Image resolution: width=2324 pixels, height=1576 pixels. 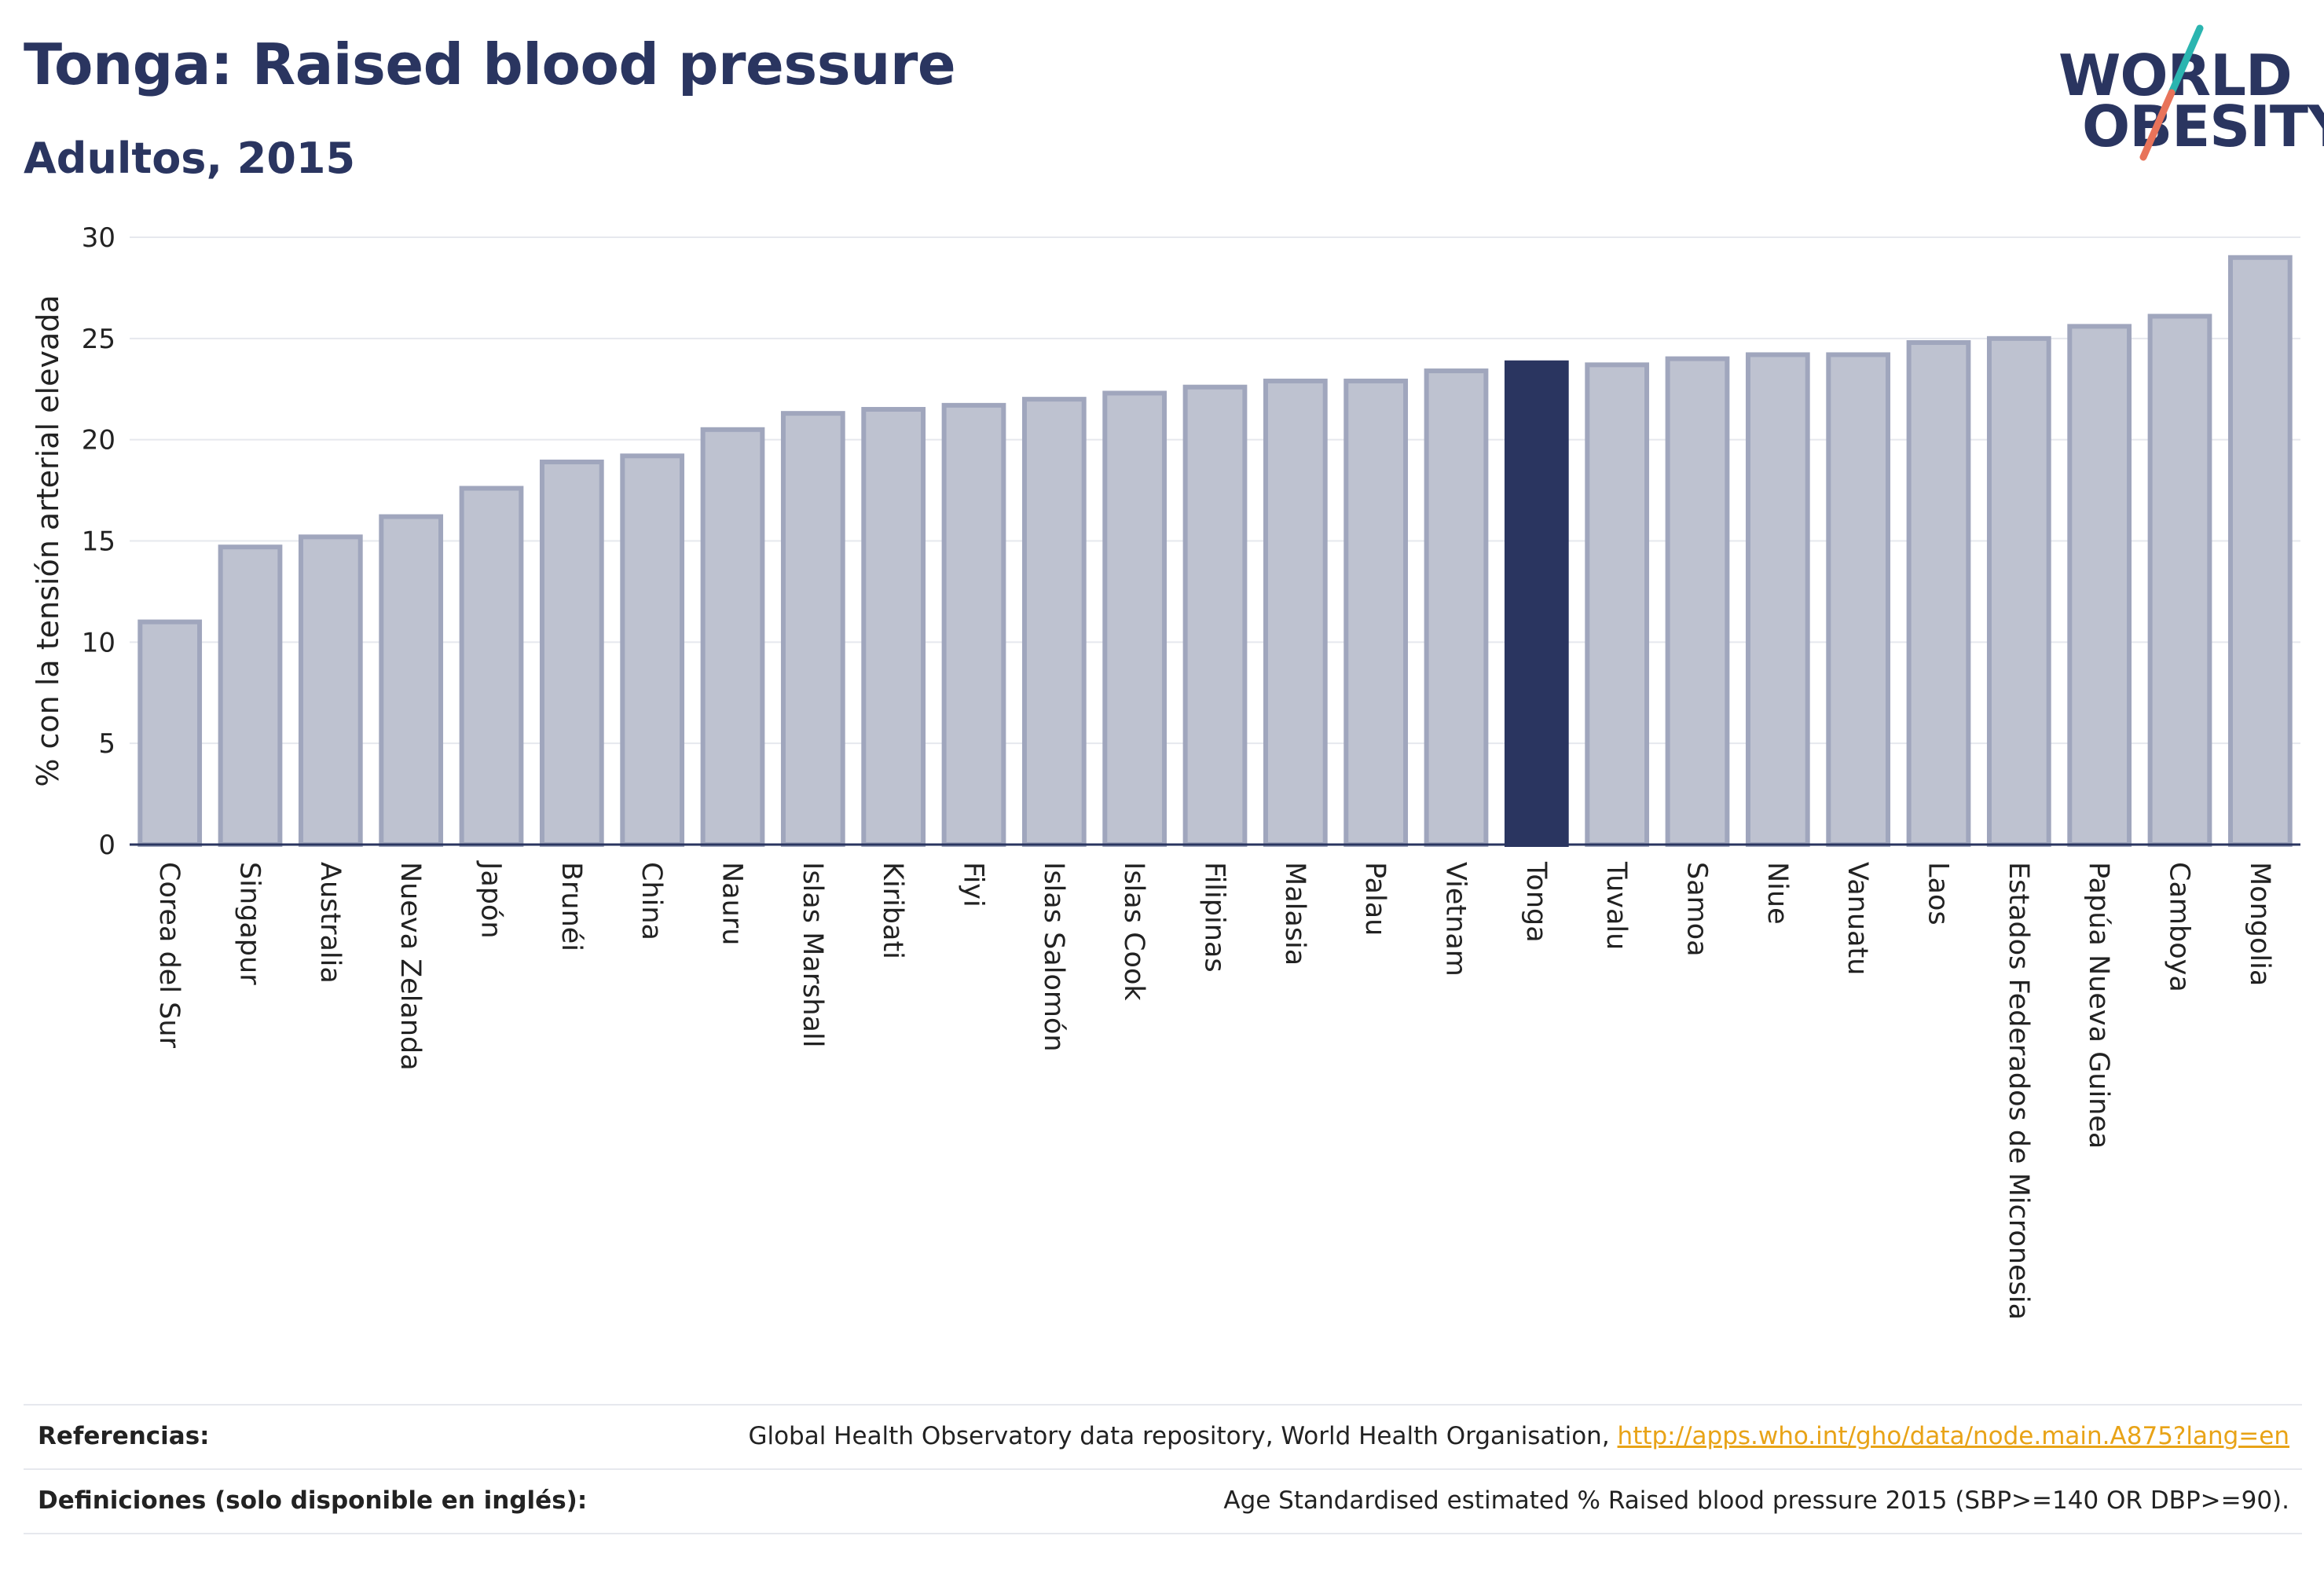 I want to click on x-category-label: China, so click(x=651, y=901).